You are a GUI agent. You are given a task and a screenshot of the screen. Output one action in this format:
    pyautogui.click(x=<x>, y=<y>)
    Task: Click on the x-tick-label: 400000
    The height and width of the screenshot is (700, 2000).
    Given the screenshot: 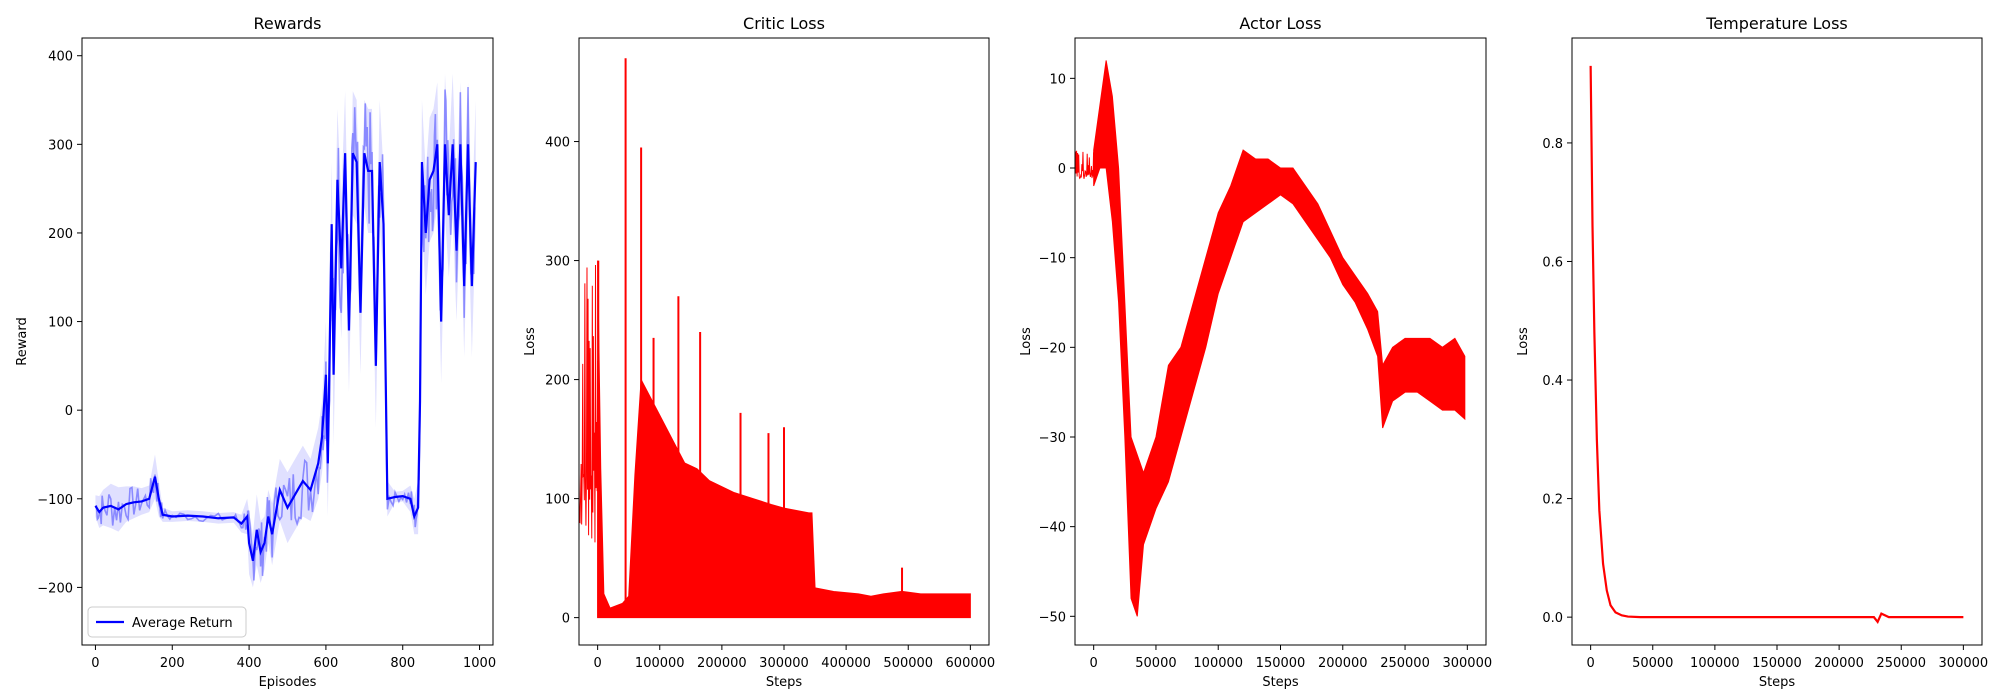 What is the action you would take?
    pyautogui.click(x=846, y=663)
    